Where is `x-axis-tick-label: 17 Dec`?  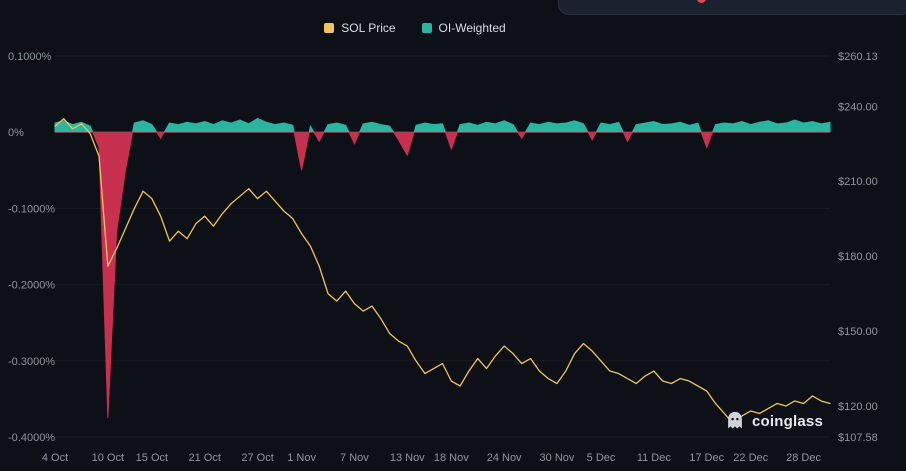 x-axis-tick-label: 17 Dec is located at coordinates (706, 458).